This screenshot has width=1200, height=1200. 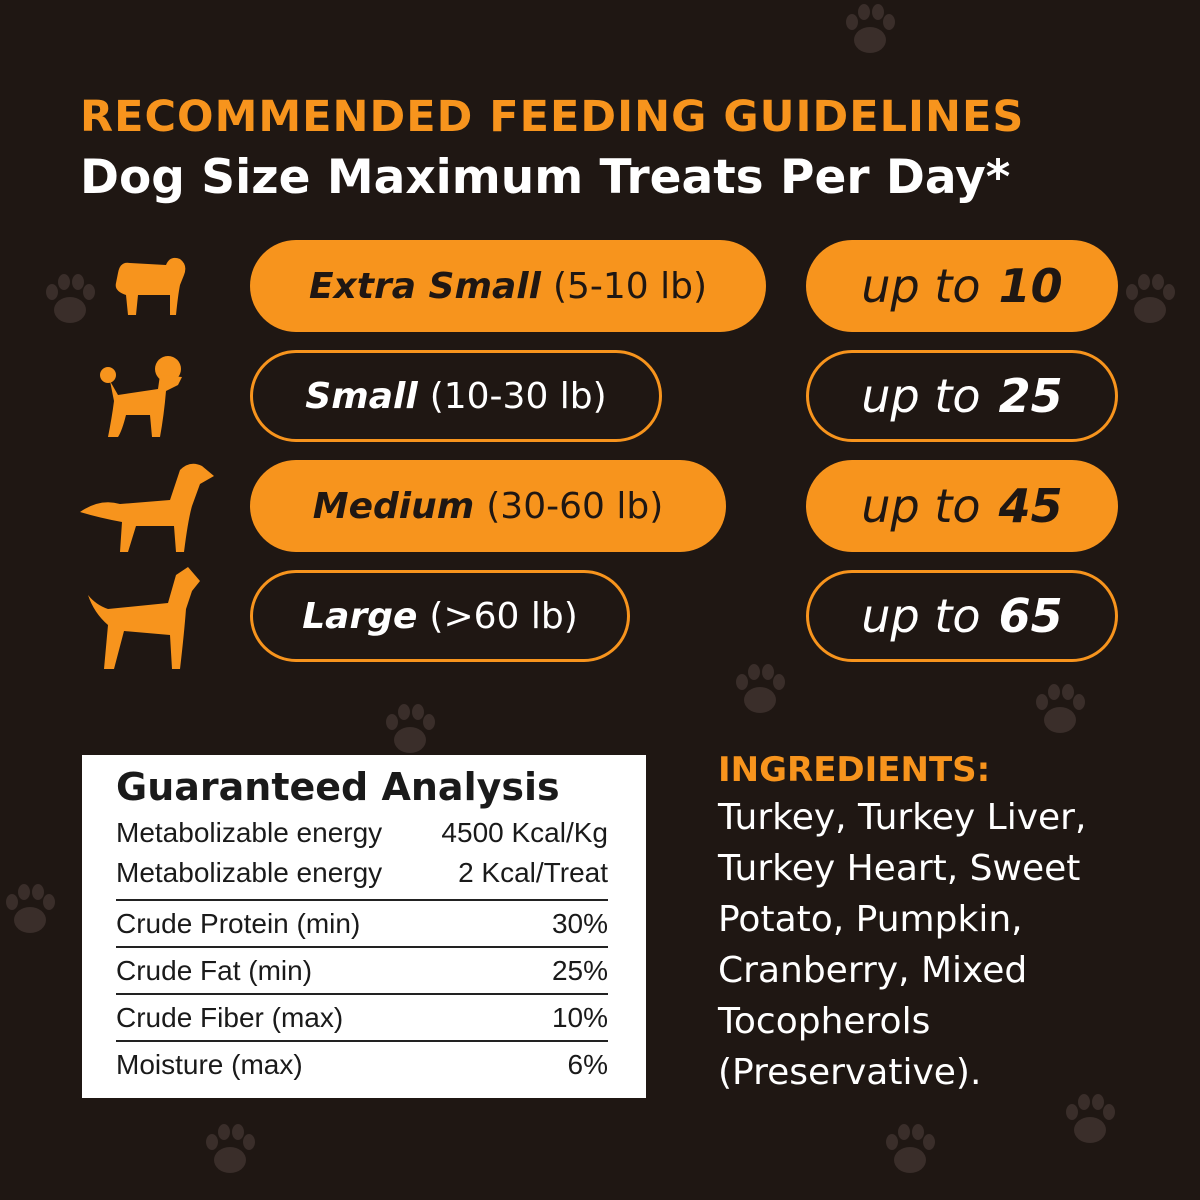 What do you see at coordinates (393, 506) in the screenshot?
I see `size-label: Medium` at bounding box center [393, 506].